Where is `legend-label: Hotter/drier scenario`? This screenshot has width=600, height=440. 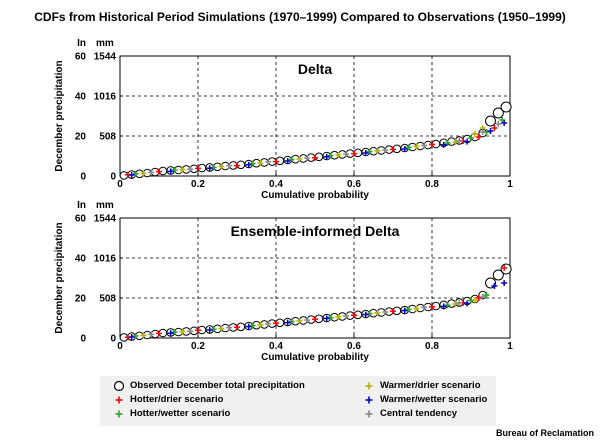 legend-label: Hotter/drier scenario is located at coordinates (177, 399).